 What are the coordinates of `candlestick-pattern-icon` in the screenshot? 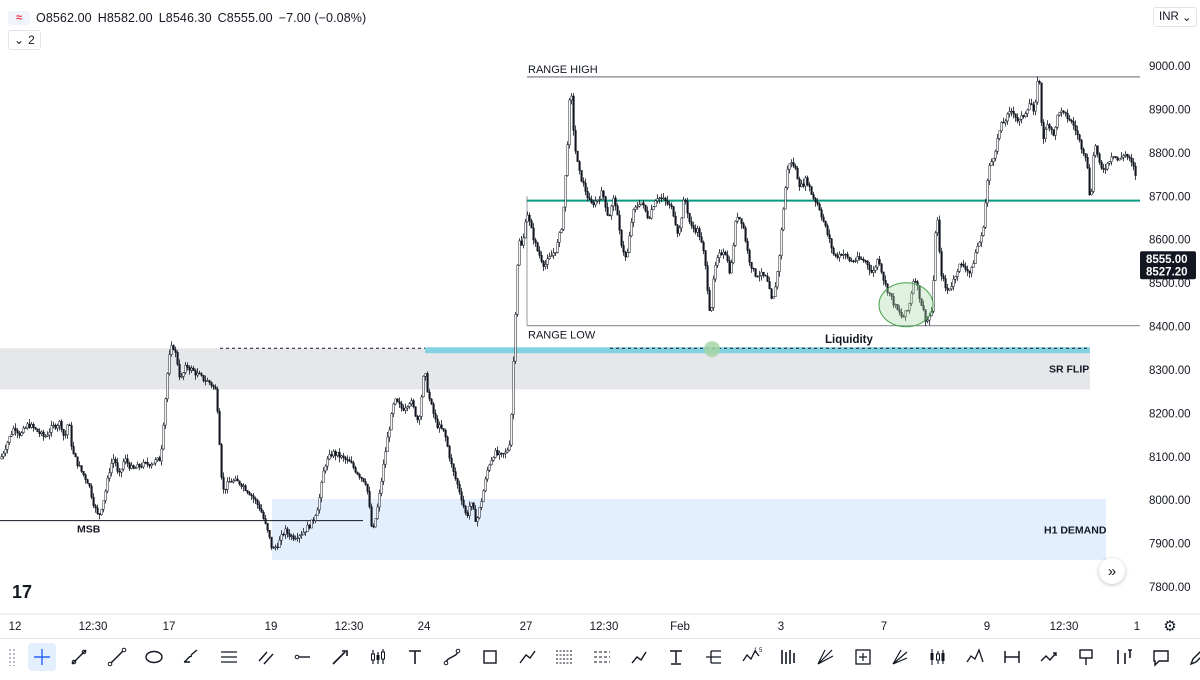 It's located at (937, 657).